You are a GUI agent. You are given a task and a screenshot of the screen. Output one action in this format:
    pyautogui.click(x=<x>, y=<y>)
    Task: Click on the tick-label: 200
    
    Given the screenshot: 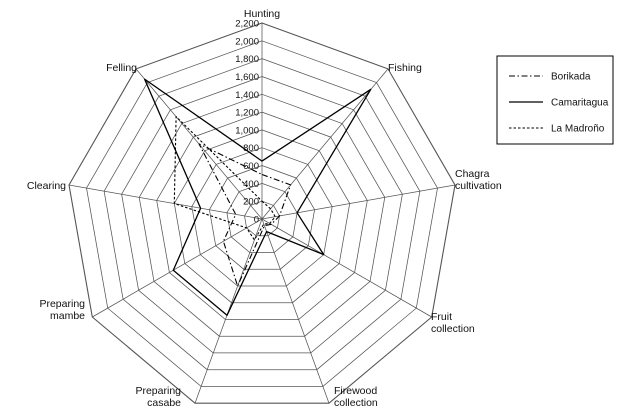 What is the action you would take?
    pyautogui.click(x=251, y=202)
    